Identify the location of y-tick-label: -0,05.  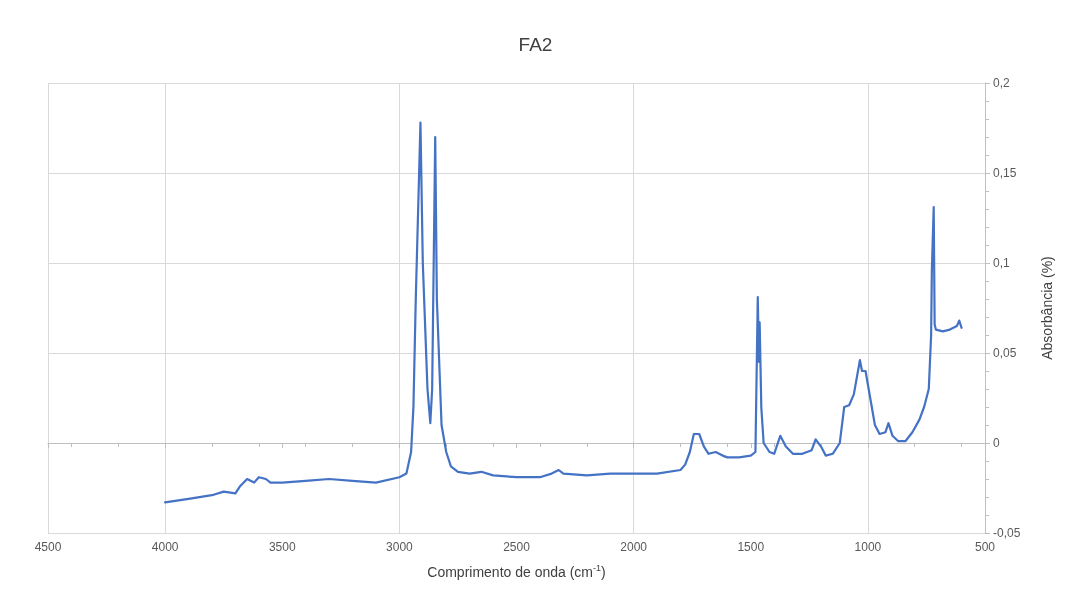
(1007, 533).